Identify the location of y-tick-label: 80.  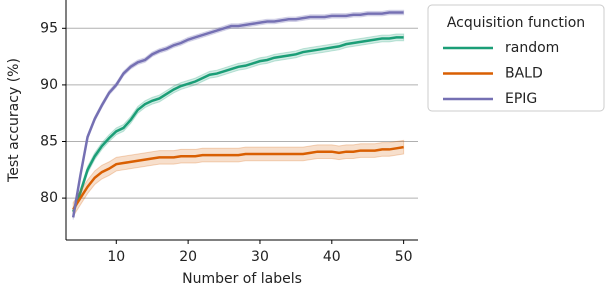
(49, 198).